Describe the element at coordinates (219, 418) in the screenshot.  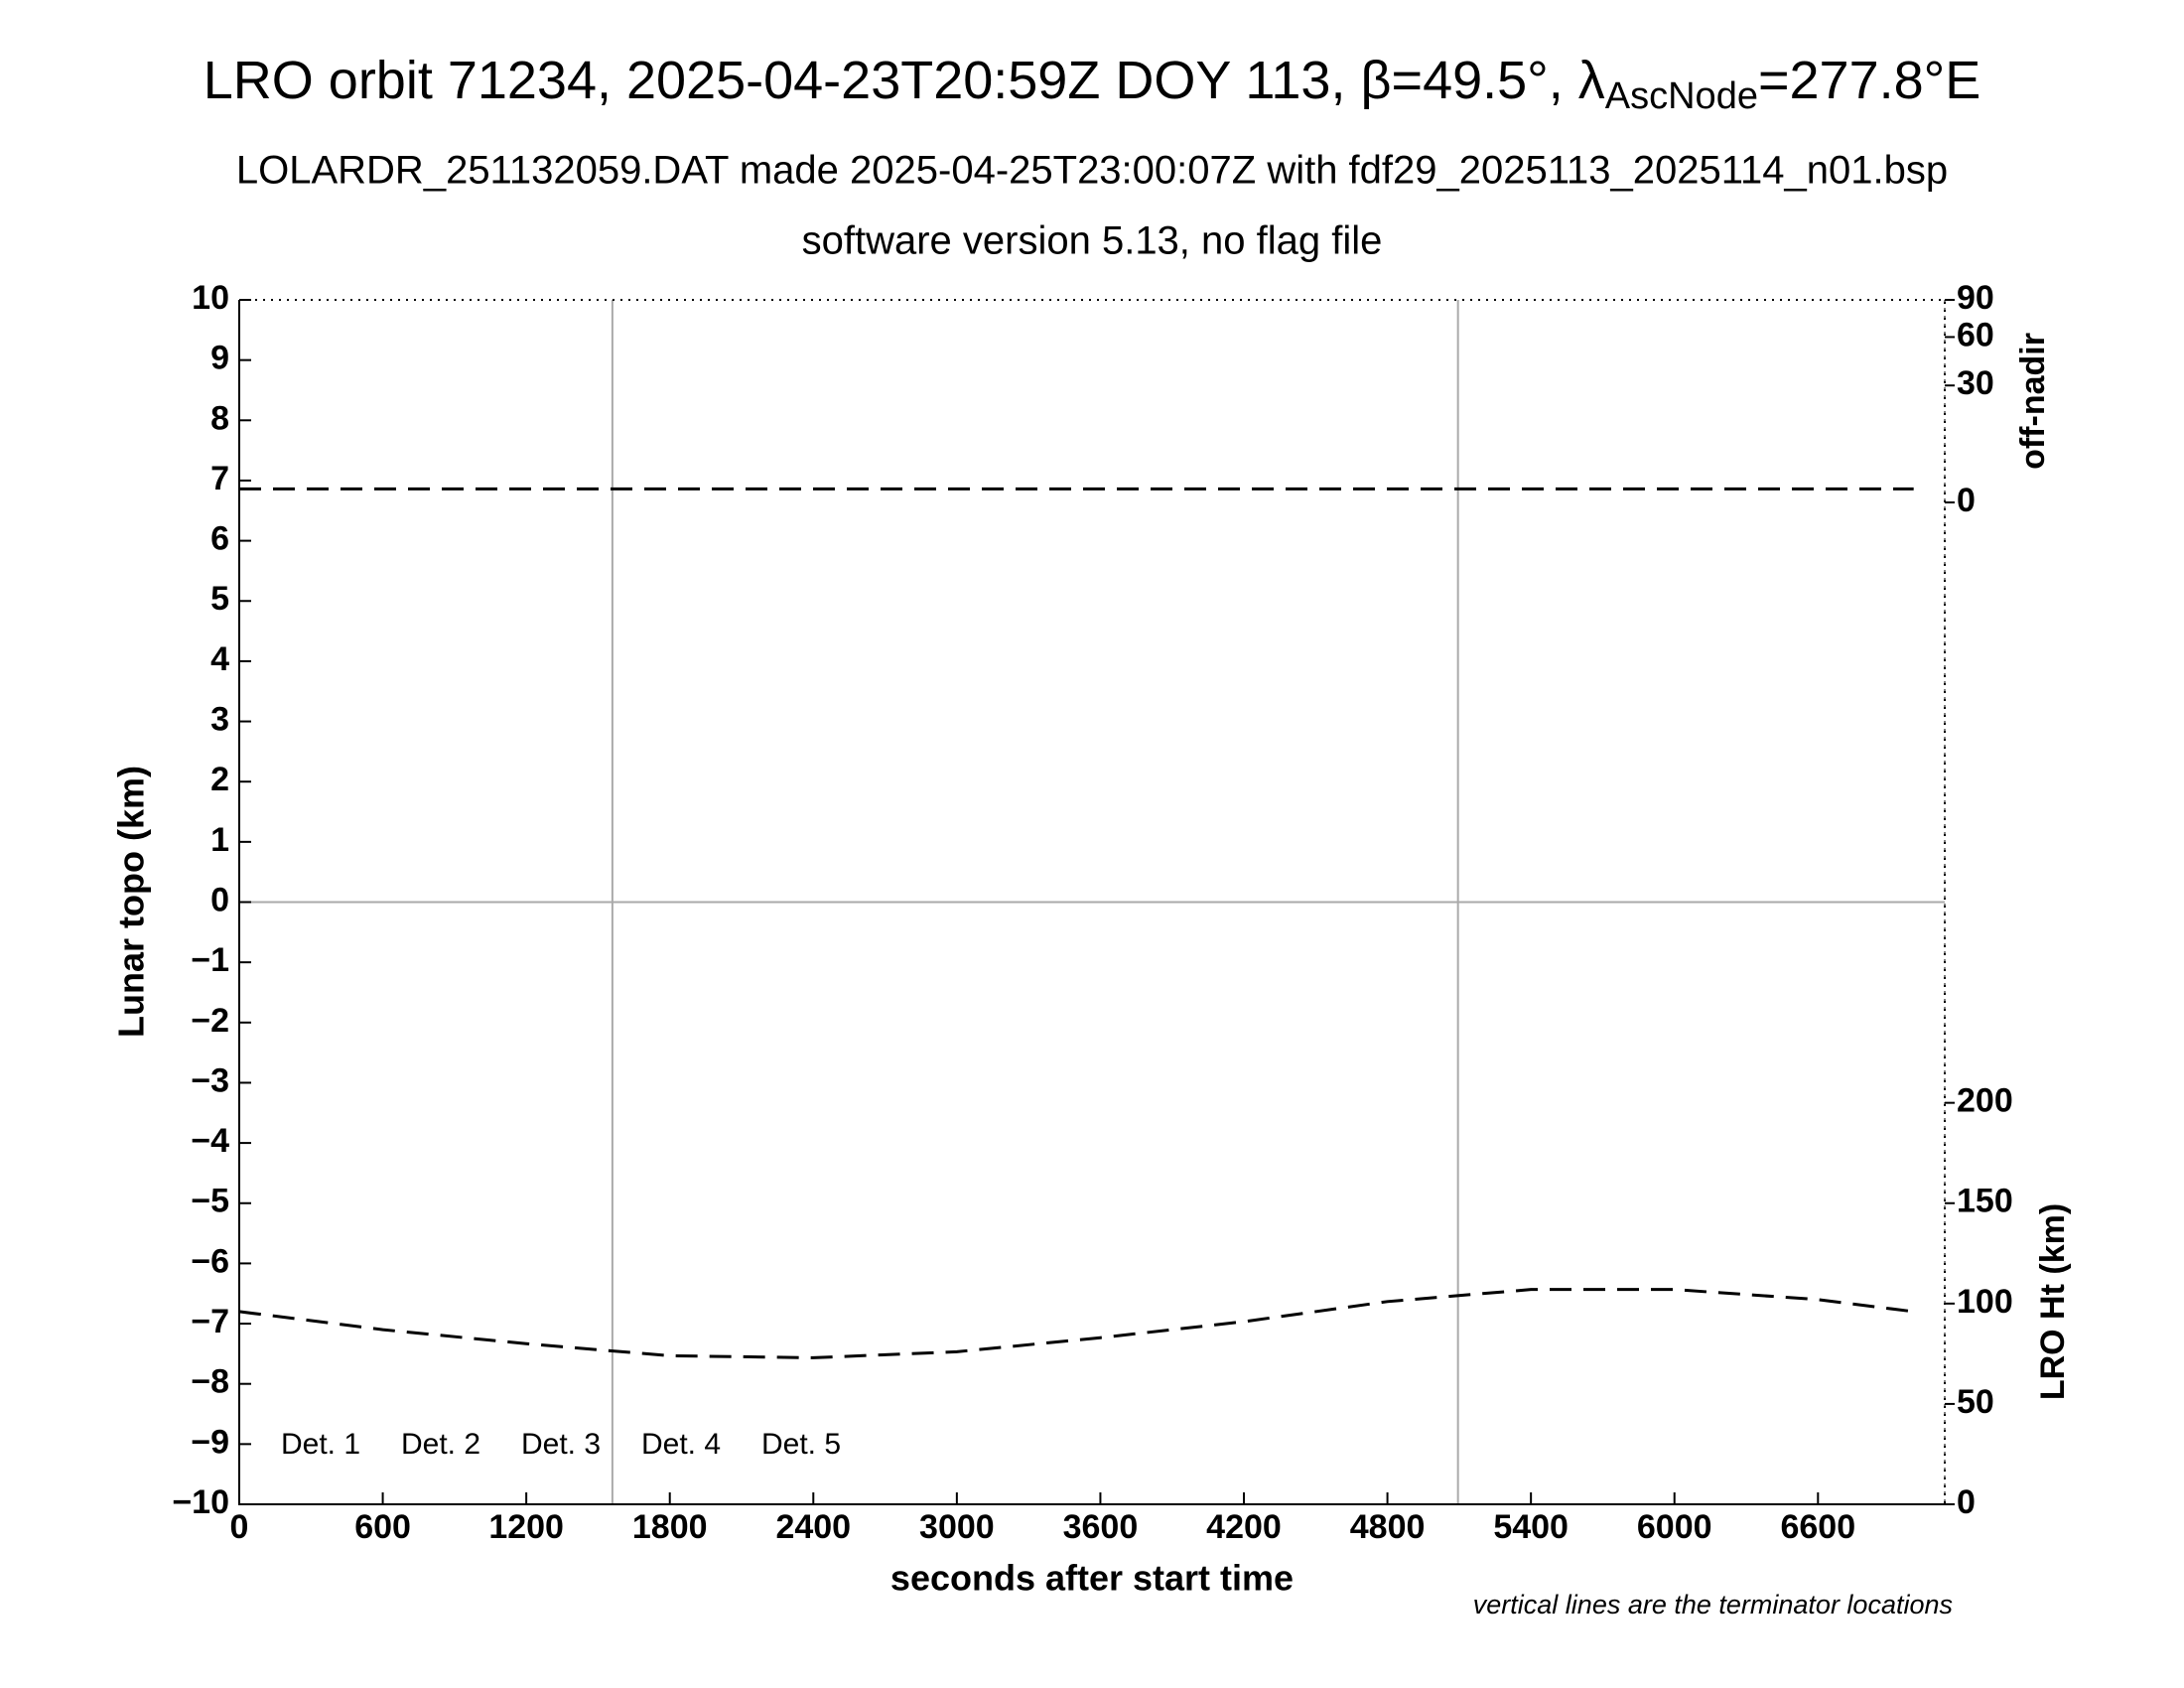
I see `y-tick-label: 8` at that location.